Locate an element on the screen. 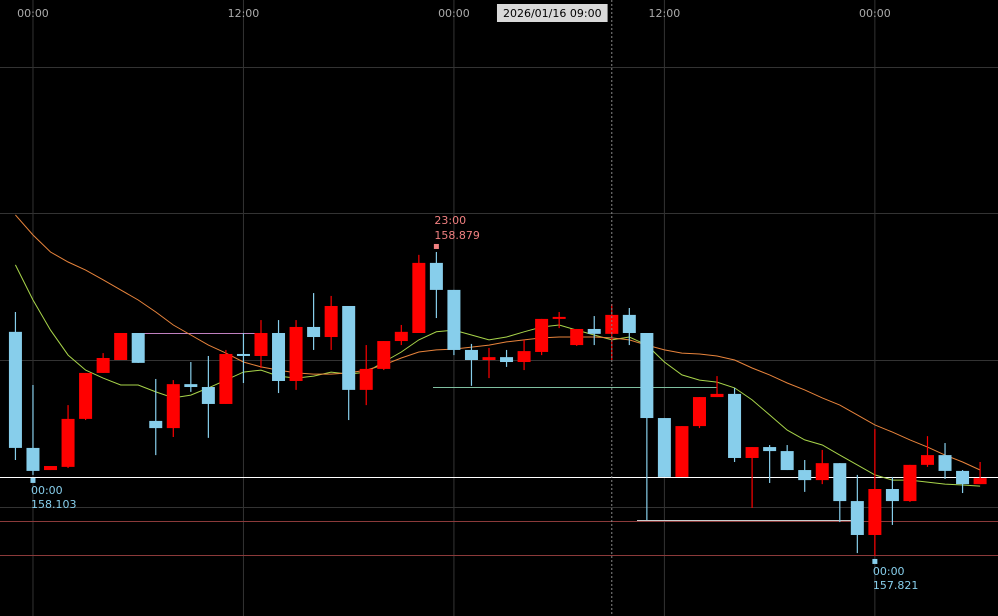 The height and width of the screenshot is (616, 998). annotation-value: 157.821 is located at coordinates (896, 585).